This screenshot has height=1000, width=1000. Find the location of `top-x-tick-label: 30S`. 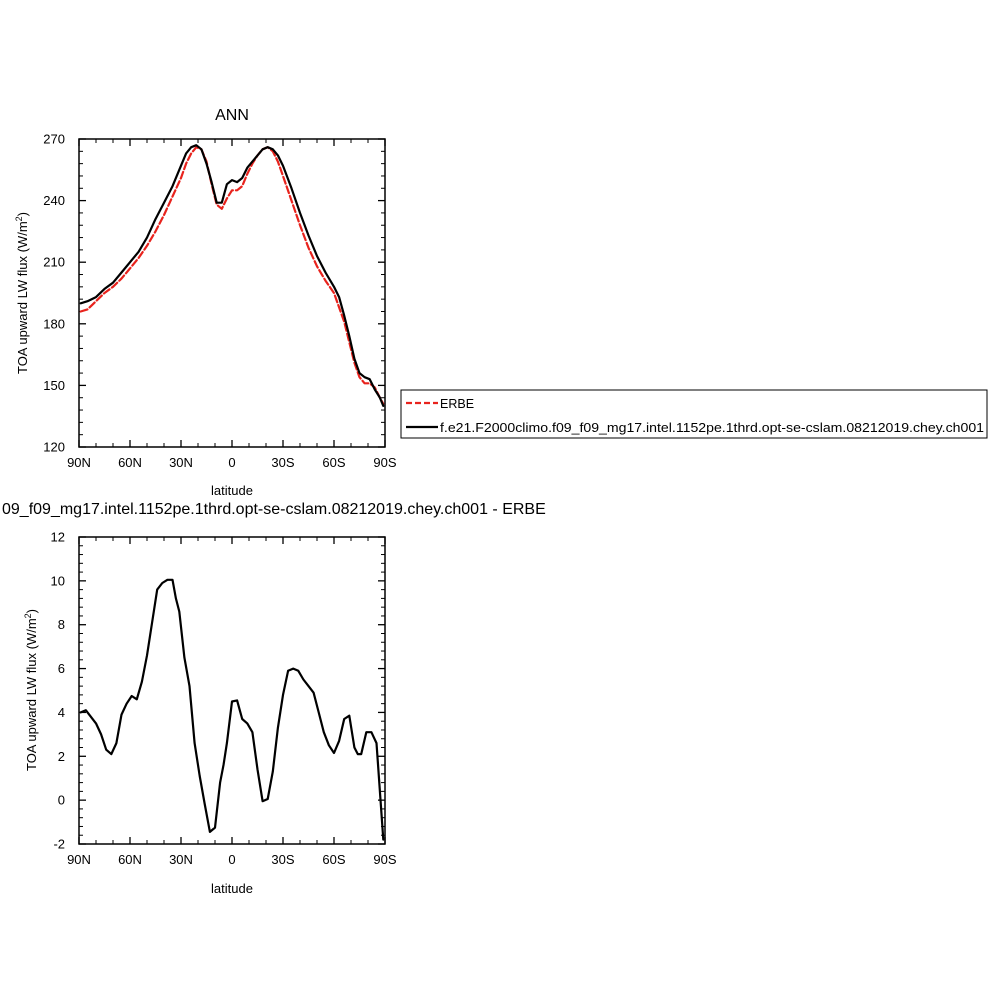

top-x-tick-label: 30S is located at coordinates (282, 462).